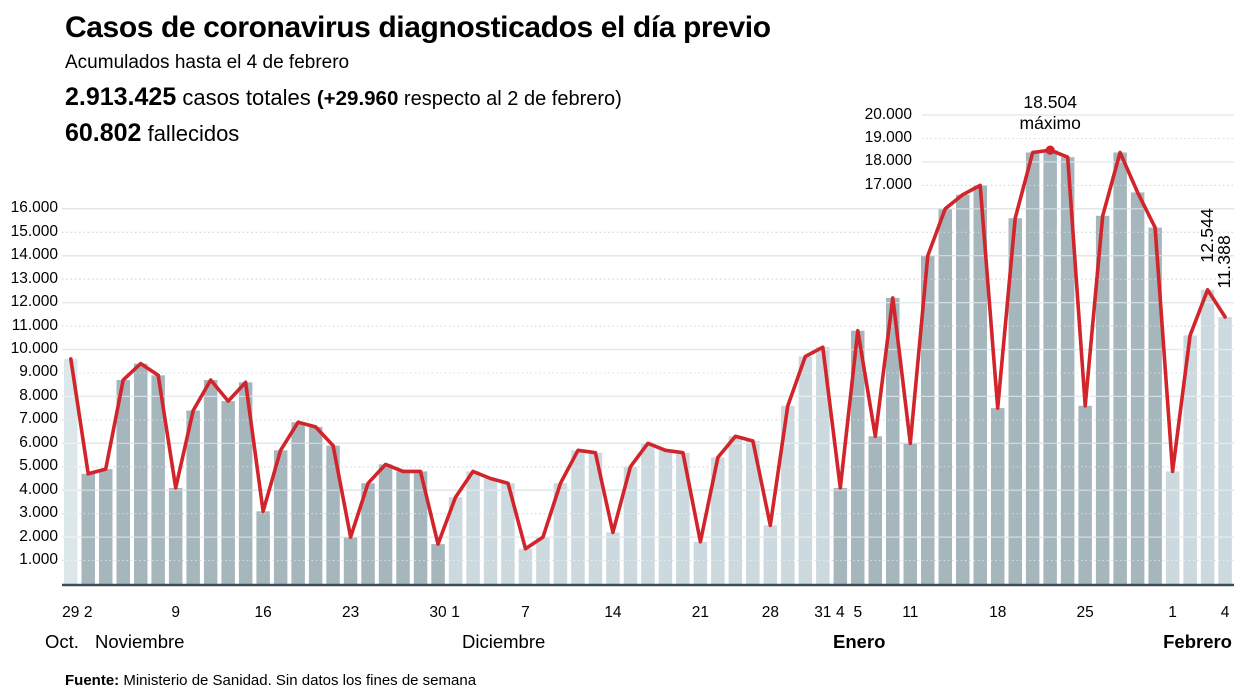 This screenshot has height=698, width=1240. What do you see at coordinates (438, 564) in the screenshot?
I see `bar-30-nov` at bounding box center [438, 564].